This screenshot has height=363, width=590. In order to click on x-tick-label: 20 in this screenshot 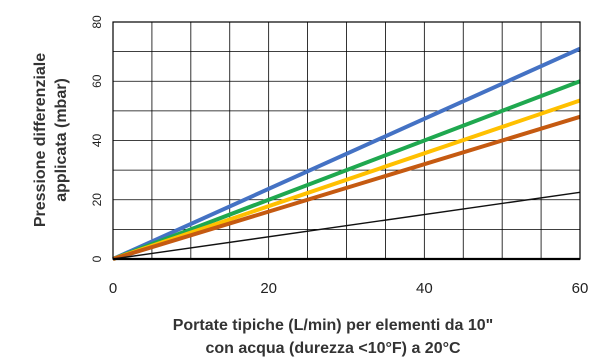, I will do `click(268, 288)`.